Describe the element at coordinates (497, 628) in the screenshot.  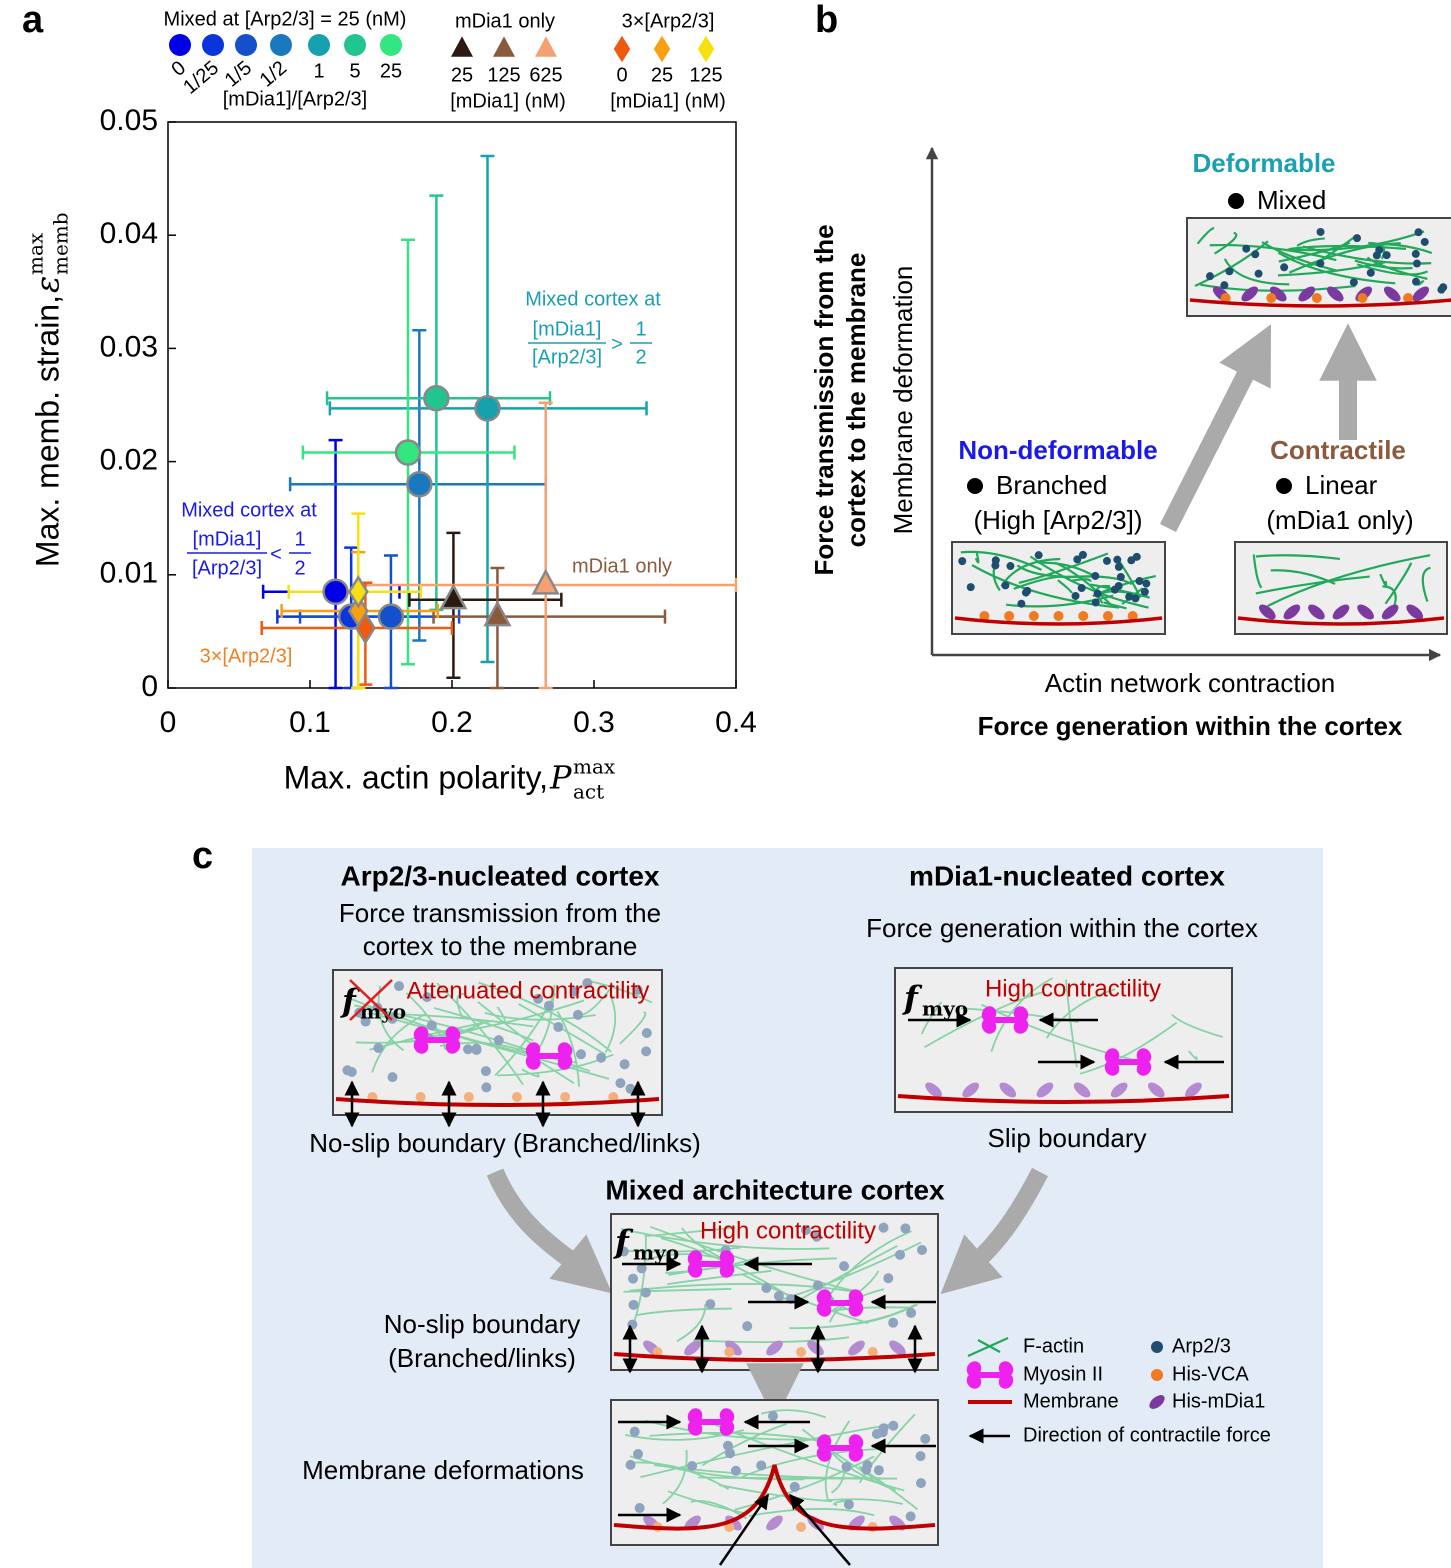
I see `y-error-bar` at that location.